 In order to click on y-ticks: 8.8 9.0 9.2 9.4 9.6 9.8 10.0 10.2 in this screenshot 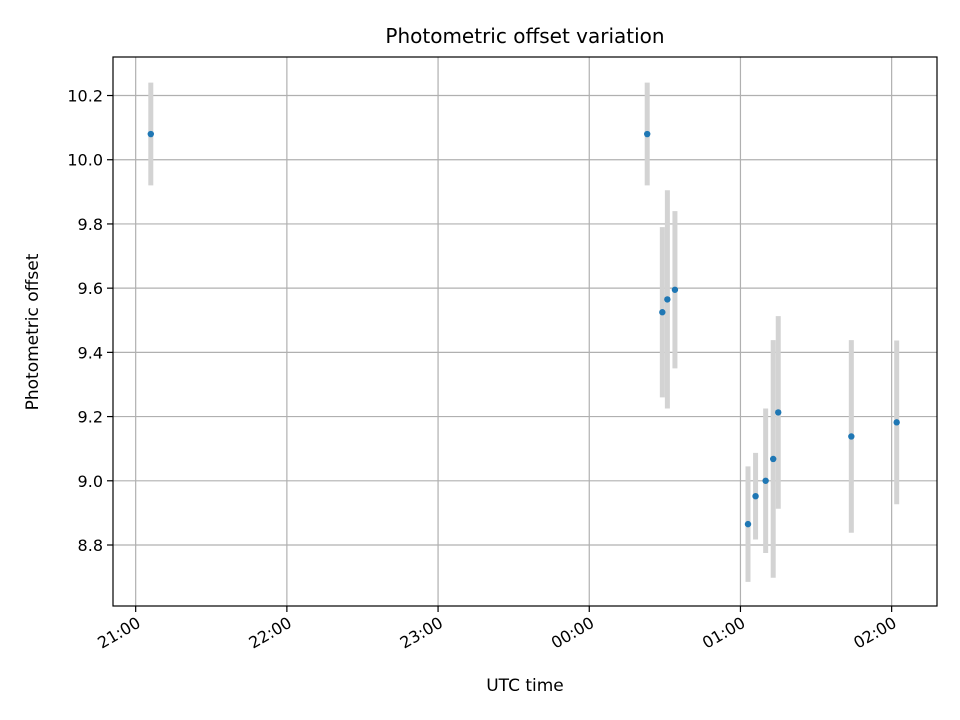, I will do `click(90, 321)`.